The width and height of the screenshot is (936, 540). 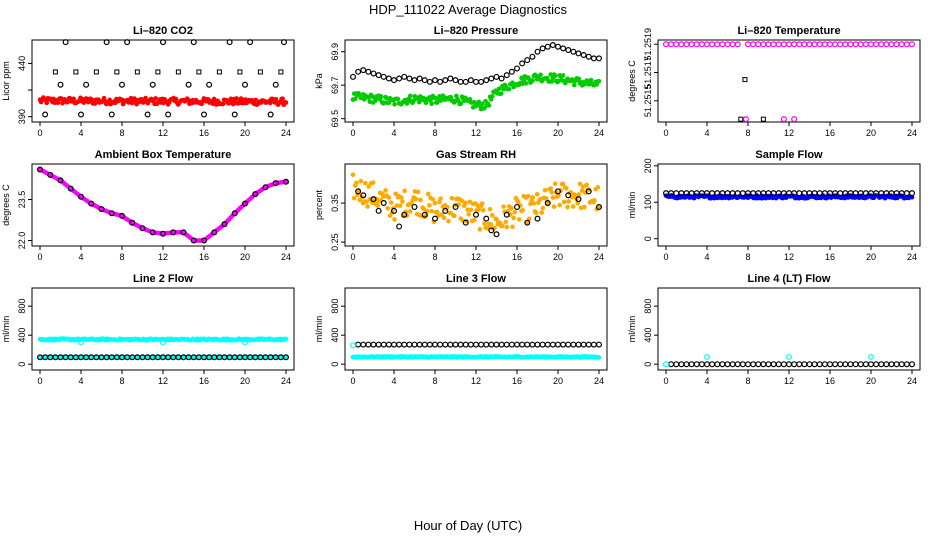 I want to click on x-tick-label-line3-16: 16, so click(x=517, y=381).